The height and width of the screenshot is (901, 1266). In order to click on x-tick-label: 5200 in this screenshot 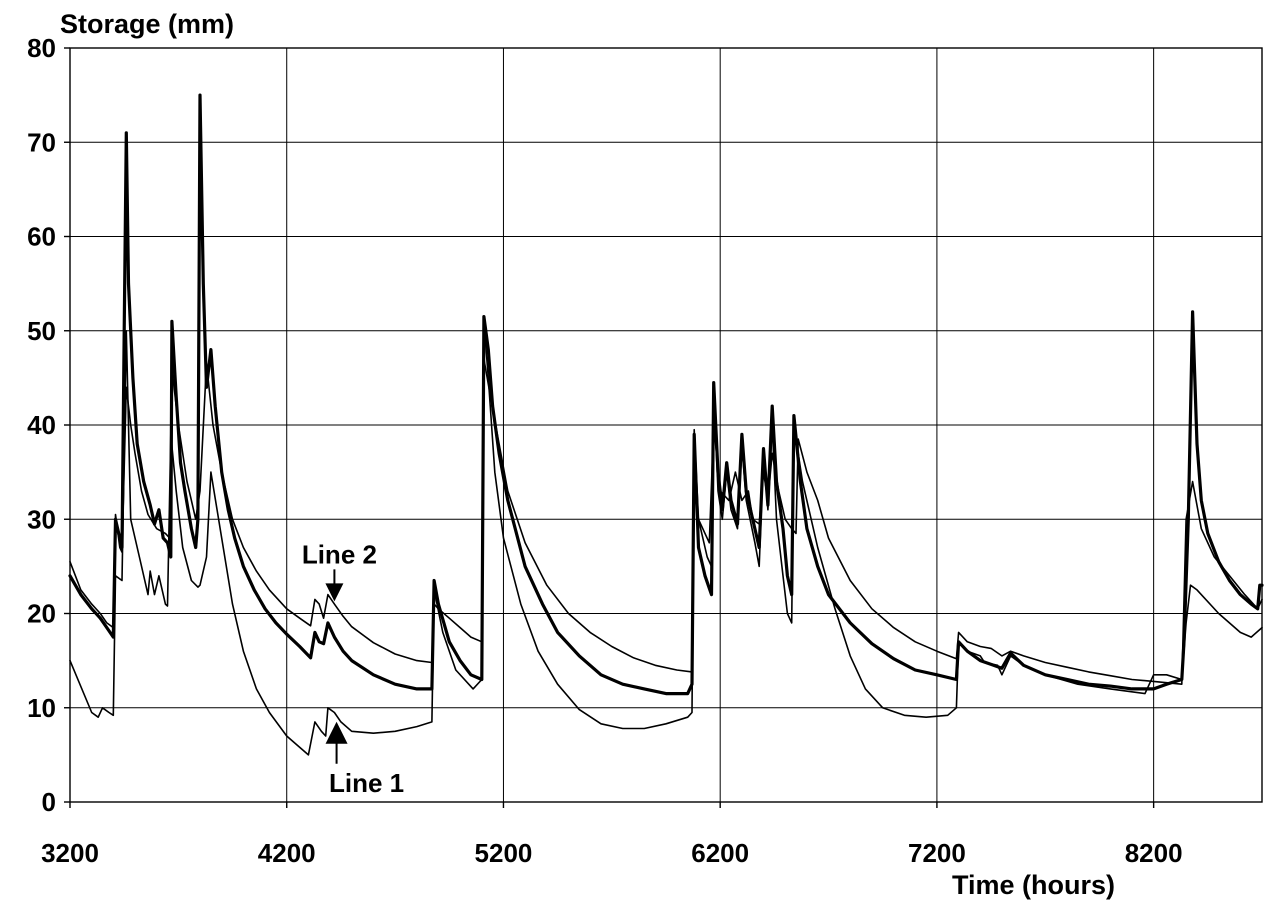, I will do `click(504, 853)`.